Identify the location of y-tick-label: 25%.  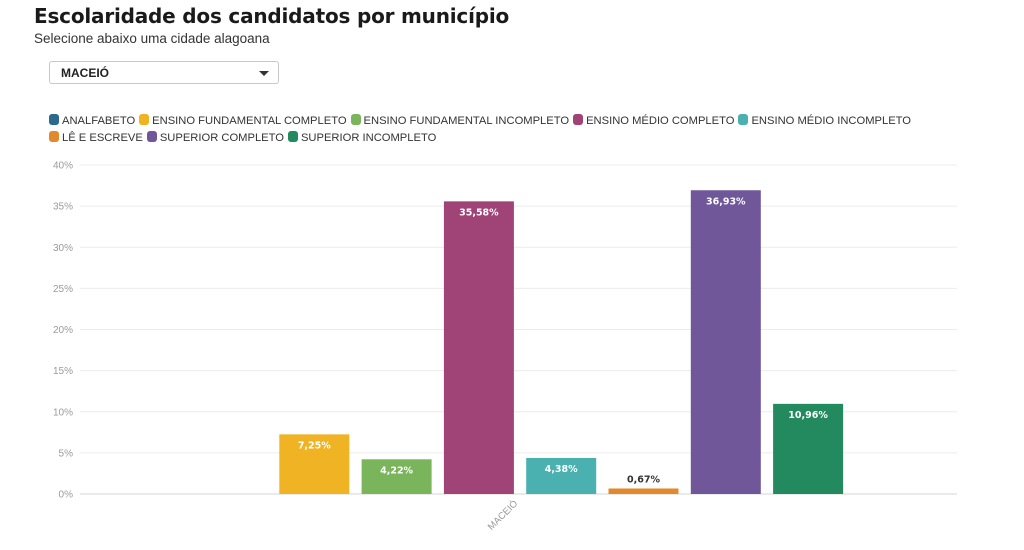
(63, 289).